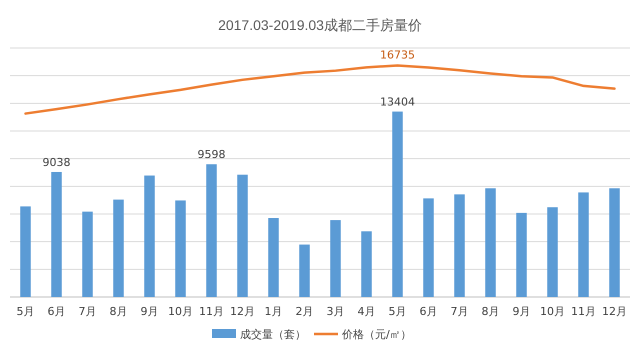 The height and width of the screenshot is (360, 640). What do you see at coordinates (273, 311) in the screenshot?
I see `x-tick-label: 1月` at bounding box center [273, 311].